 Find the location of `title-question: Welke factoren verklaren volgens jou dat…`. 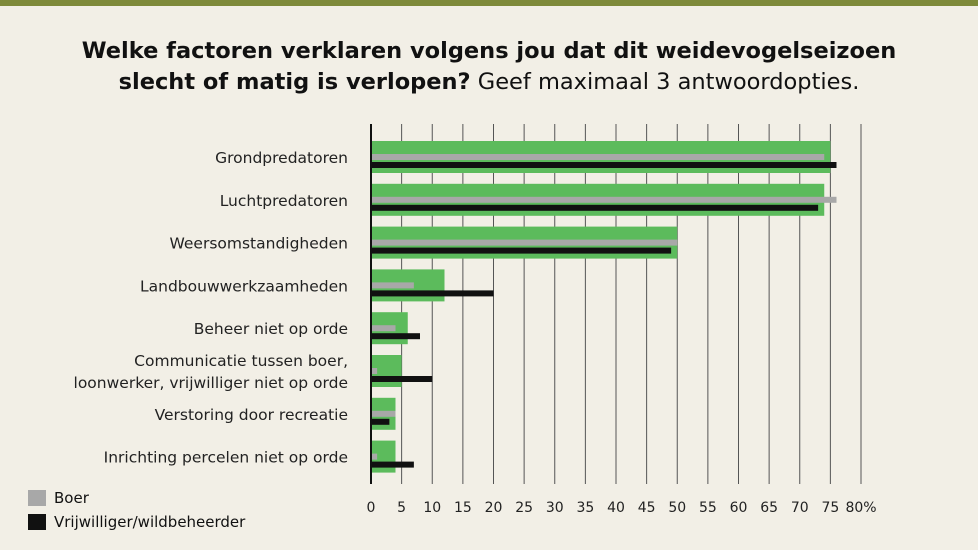

title-question: Welke factoren verklaren volgens jou dat… is located at coordinates (489, 66).